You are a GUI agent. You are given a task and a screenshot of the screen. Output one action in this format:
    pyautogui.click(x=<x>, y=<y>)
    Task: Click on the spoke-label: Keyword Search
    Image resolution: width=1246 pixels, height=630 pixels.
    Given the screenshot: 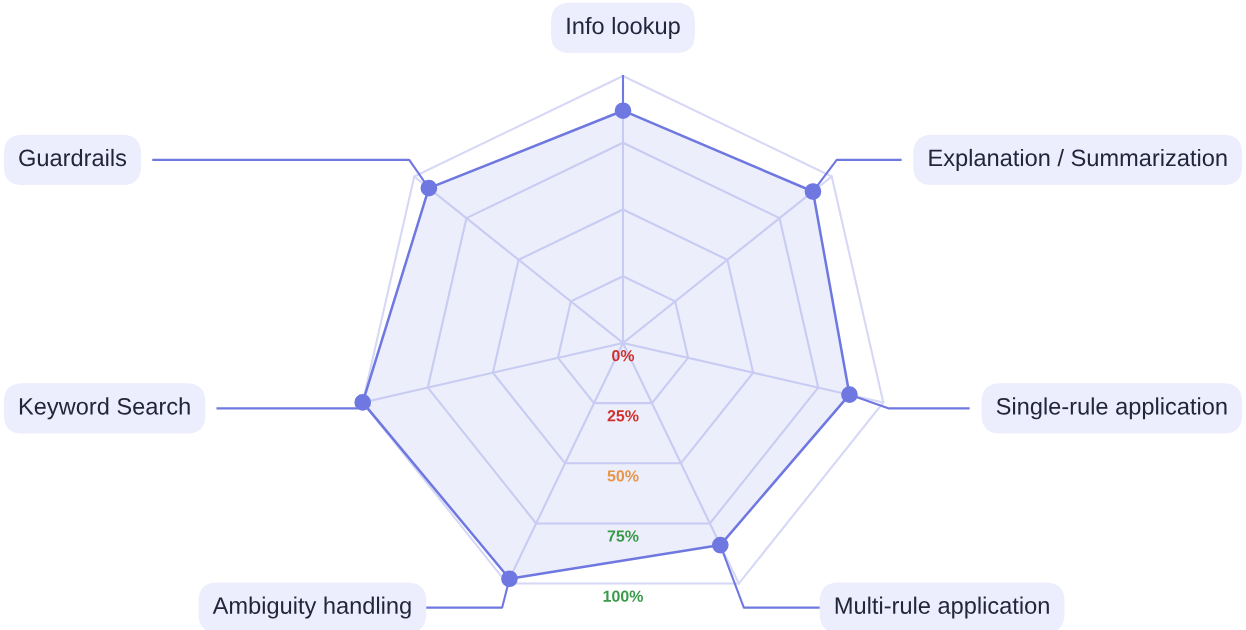 What is the action you would take?
    pyautogui.click(x=104, y=408)
    